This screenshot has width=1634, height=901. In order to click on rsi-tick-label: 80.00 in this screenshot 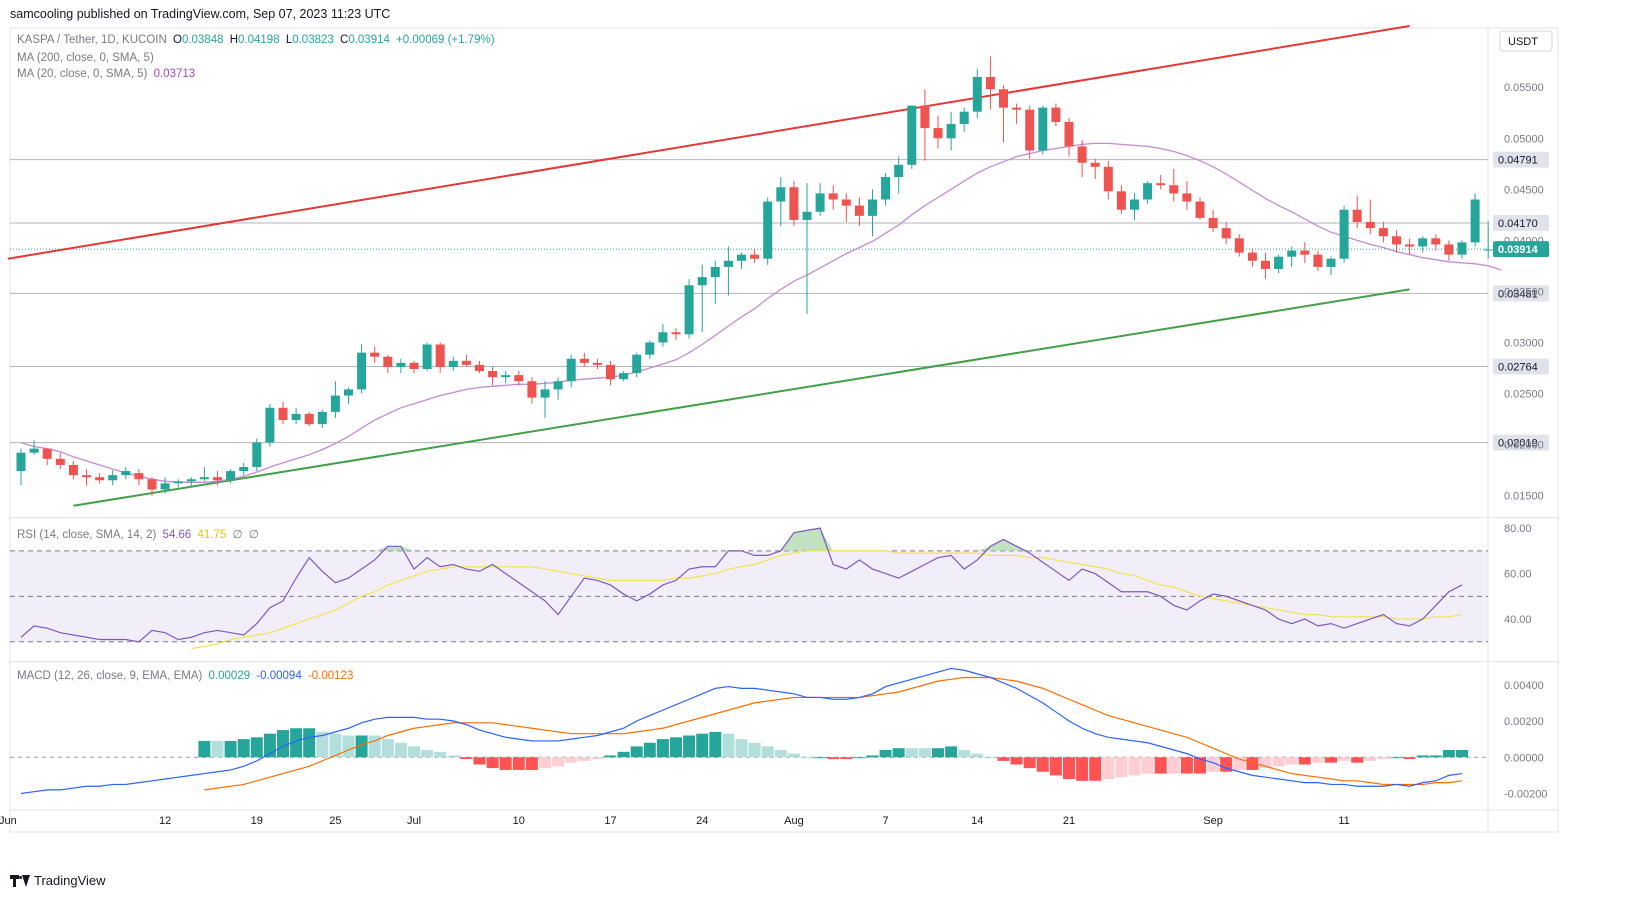, I will do `click(1518, 529)`.